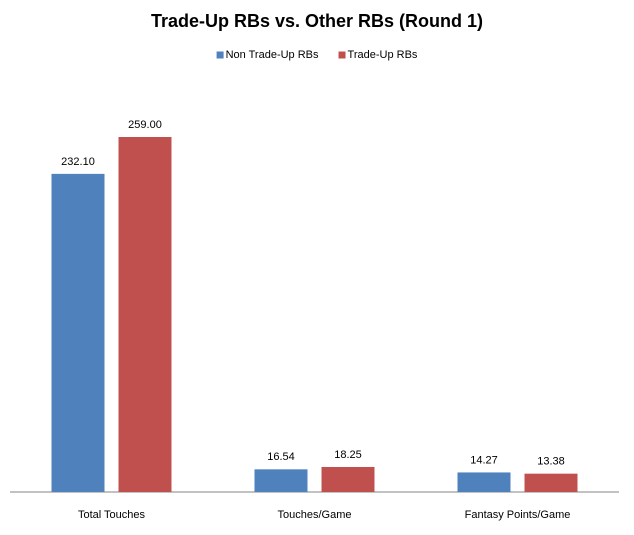 The image size is (634, 535). Describe the element at coordinates (518, 515) in the screenshot. I see `x-tick-label: Fantasy Points/Game` at that location.